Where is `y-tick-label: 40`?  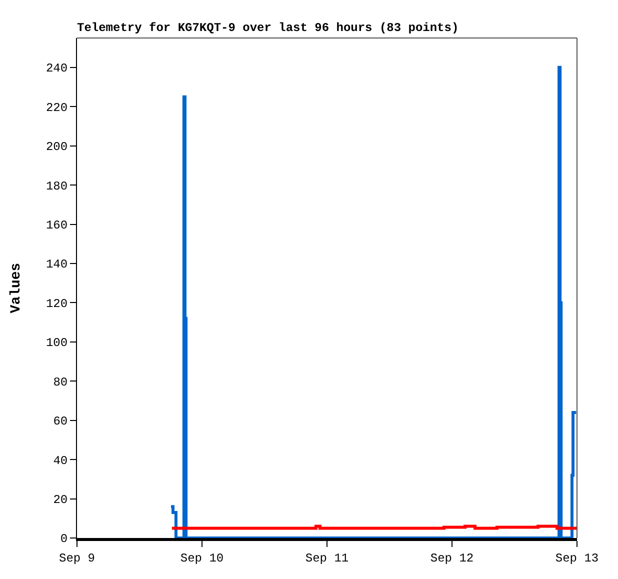 y-tick-label: 40 is located at coordinates (60, 461).